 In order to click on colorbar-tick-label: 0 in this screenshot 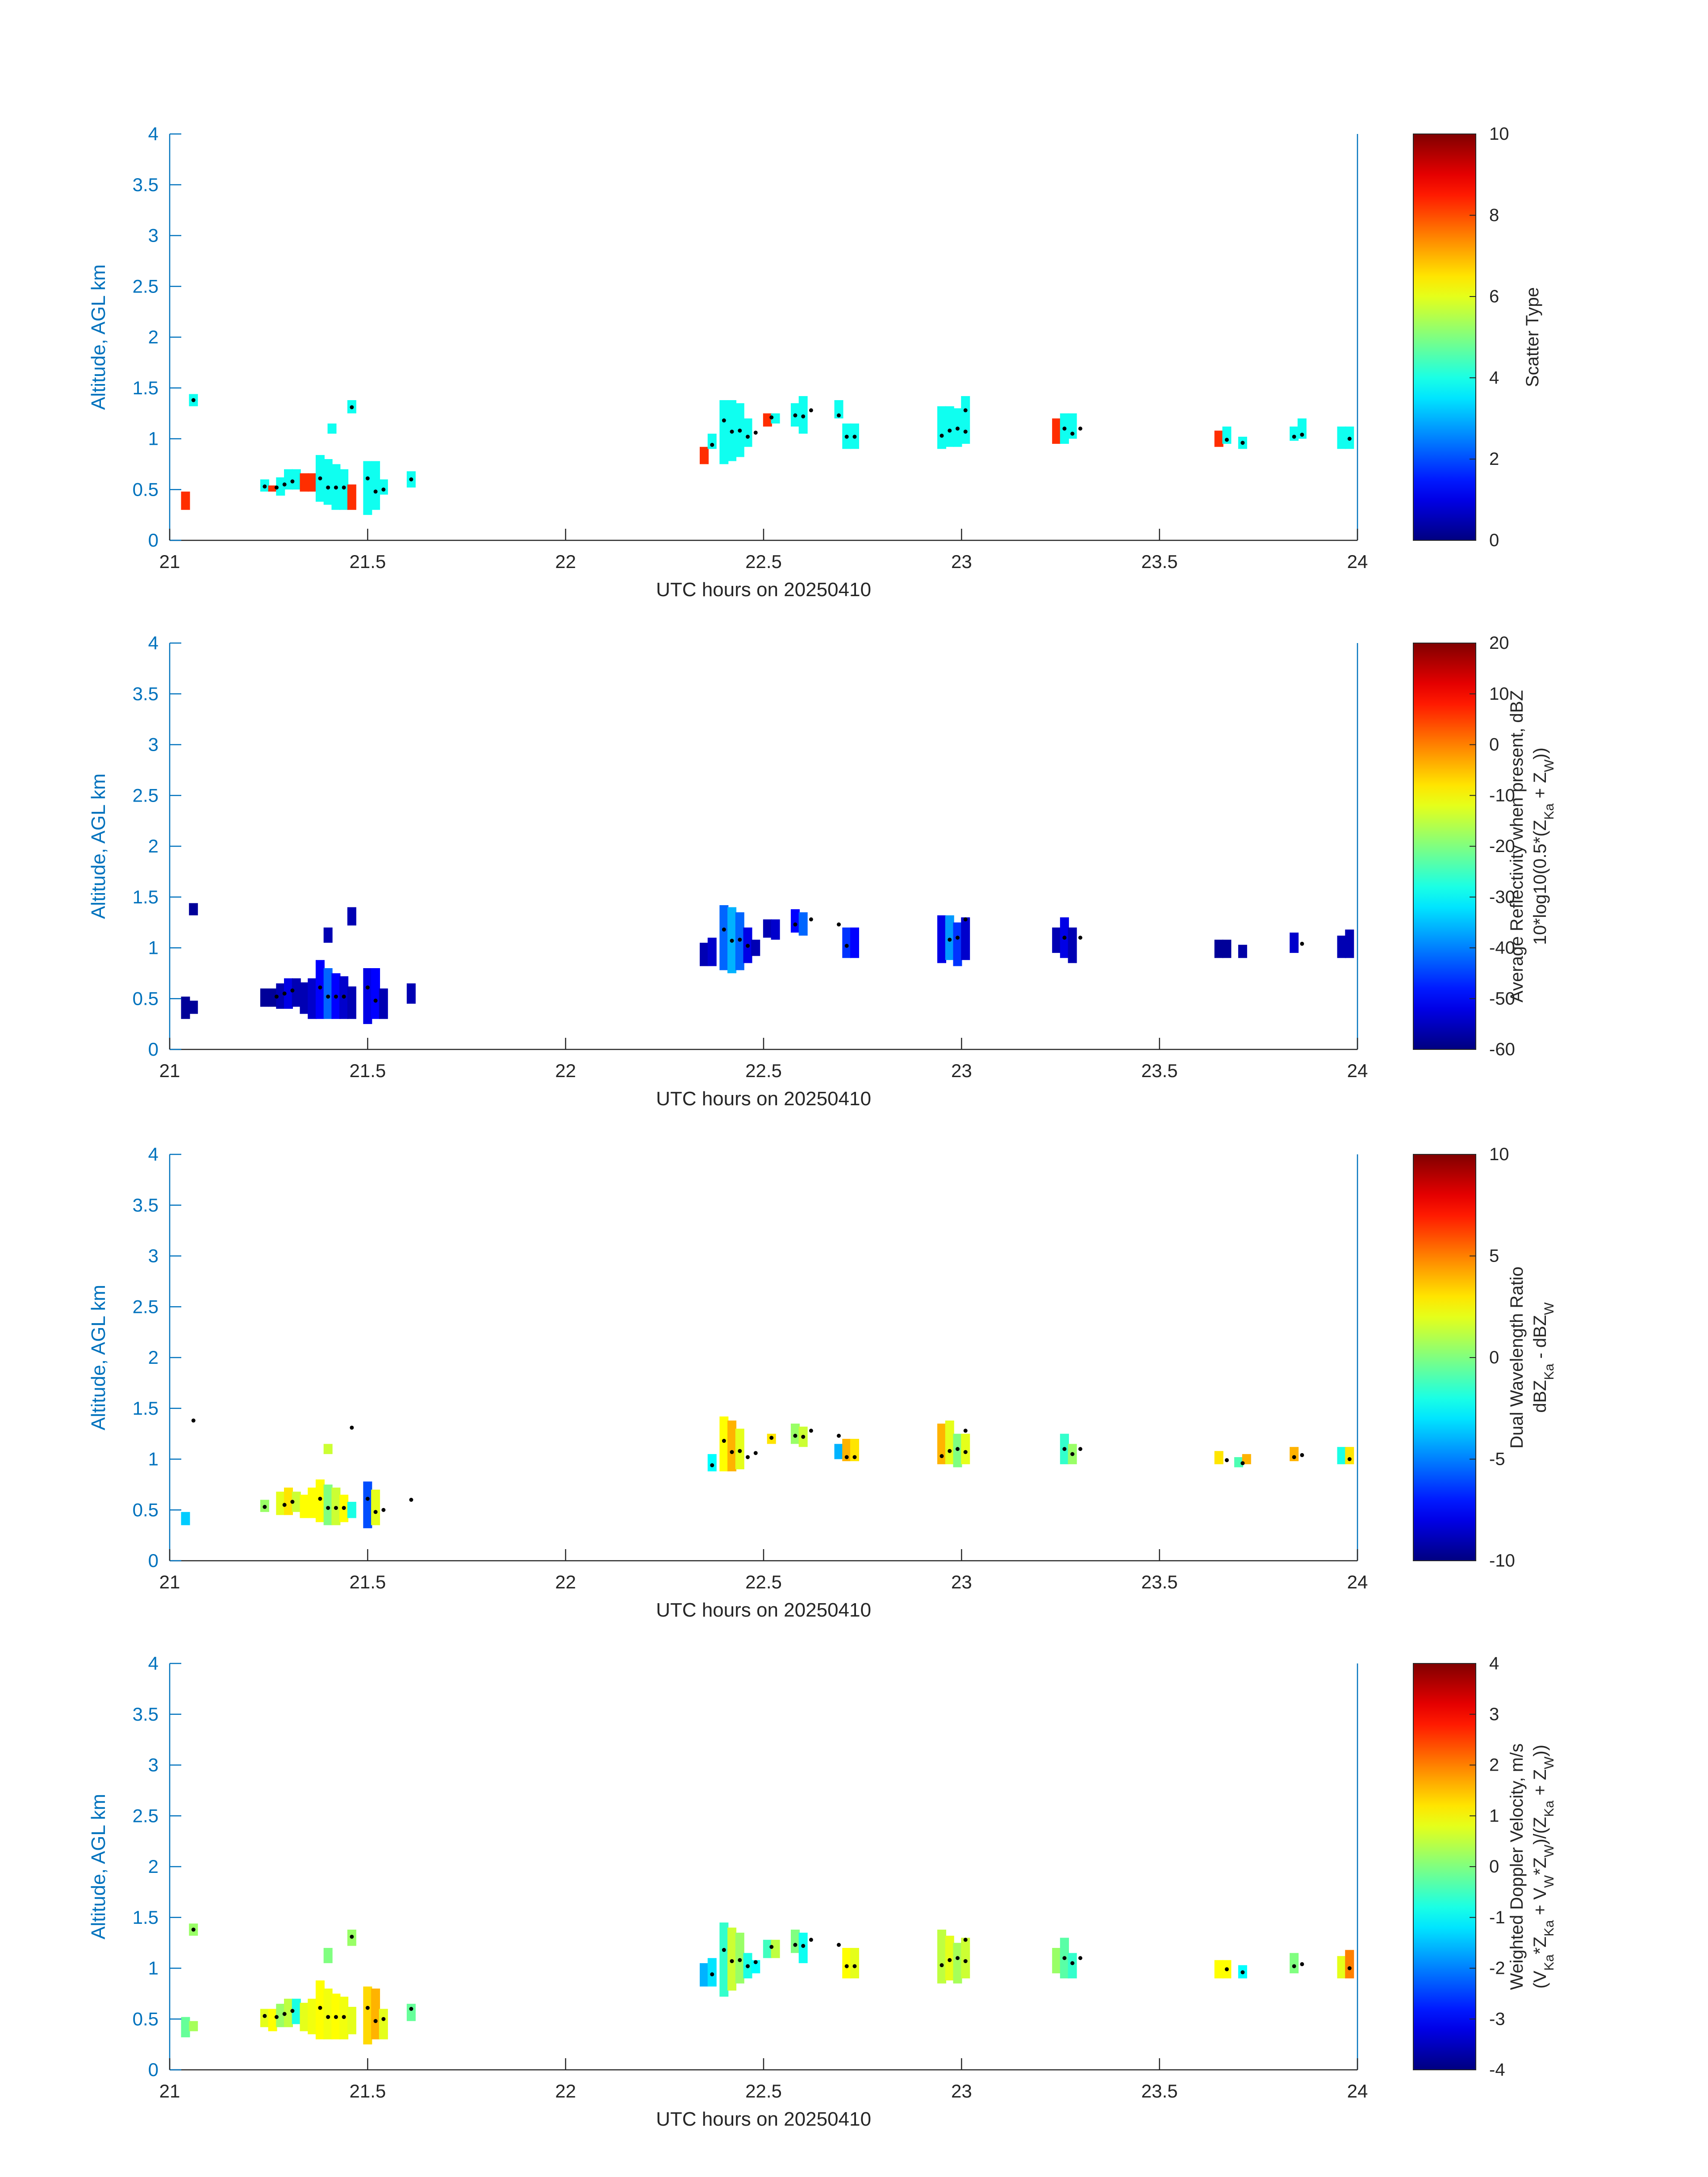, I will do `click(1494, 1866)`.